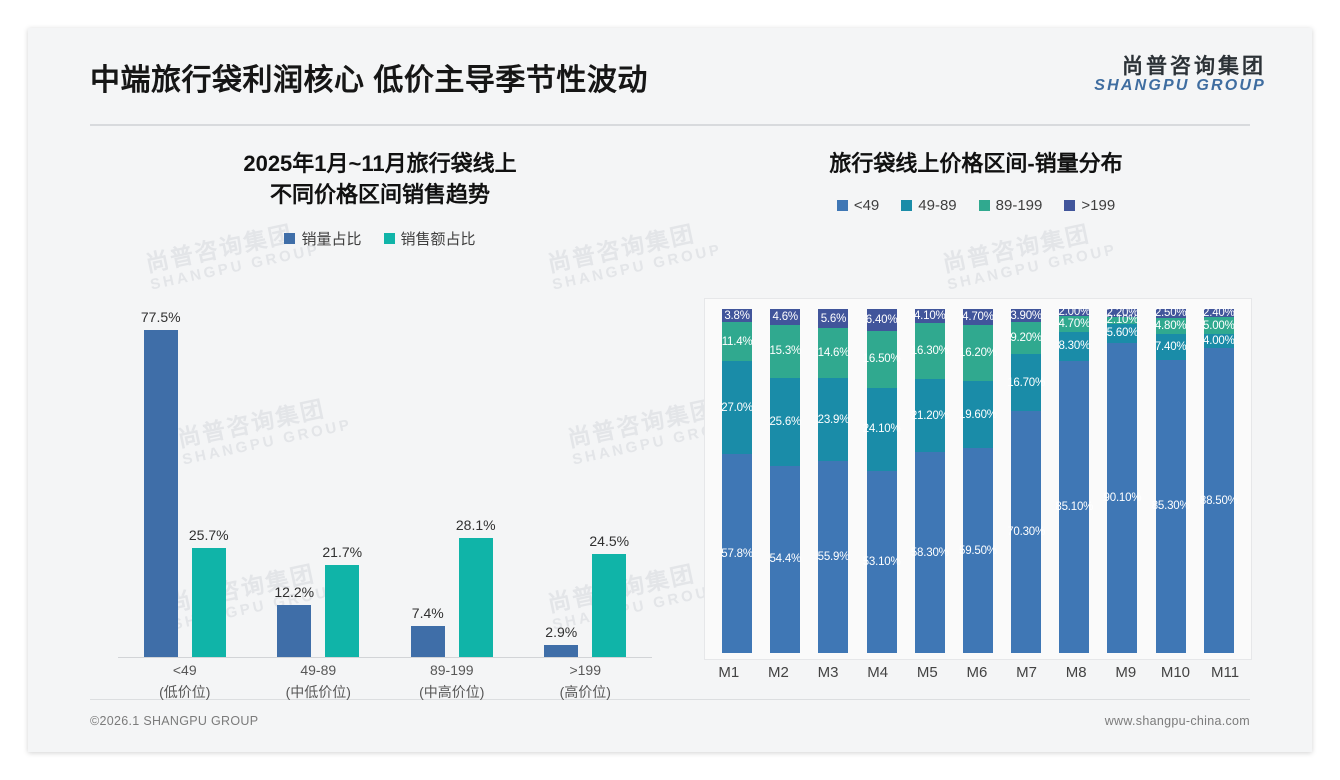 The width and height of the screenshot is (1340, 780). I want to click on stack-segment: 19.60%, so click(978, 414).